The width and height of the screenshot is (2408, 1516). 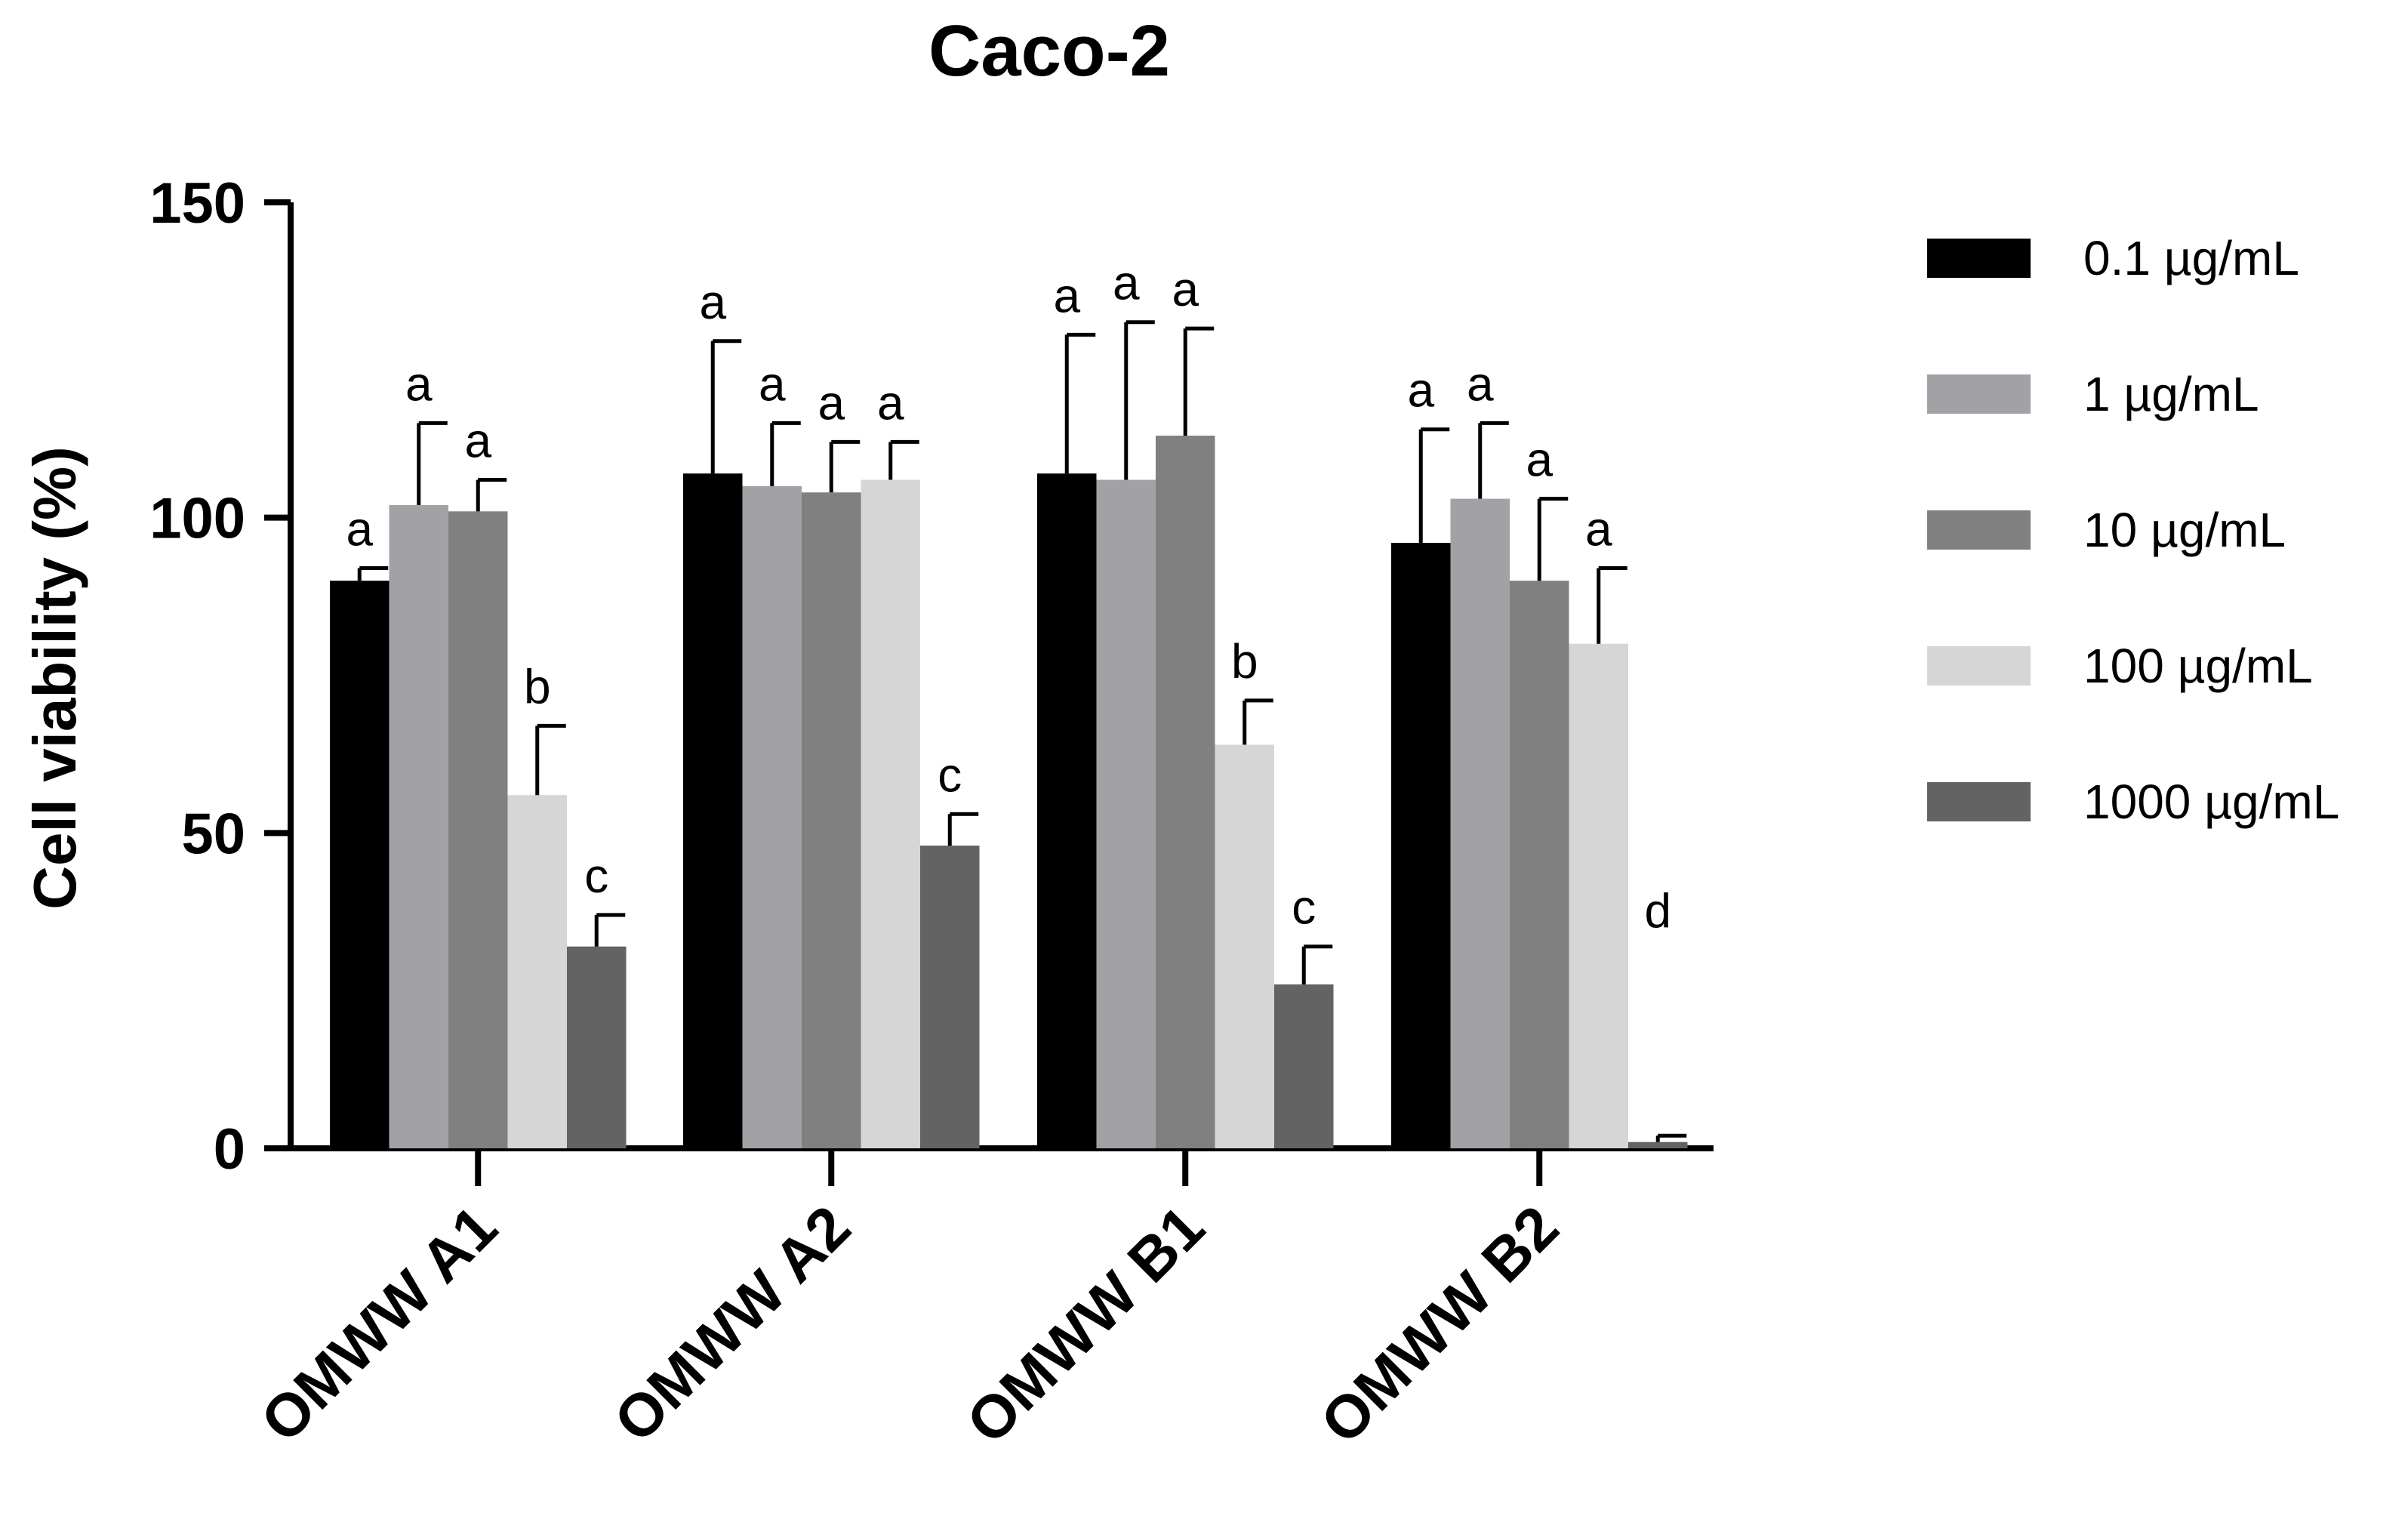 What do you see at coordinates (379, 1324) in the screenshot?
I see `x-category-label: OMWW A1` at bounding box center [379, 1324].